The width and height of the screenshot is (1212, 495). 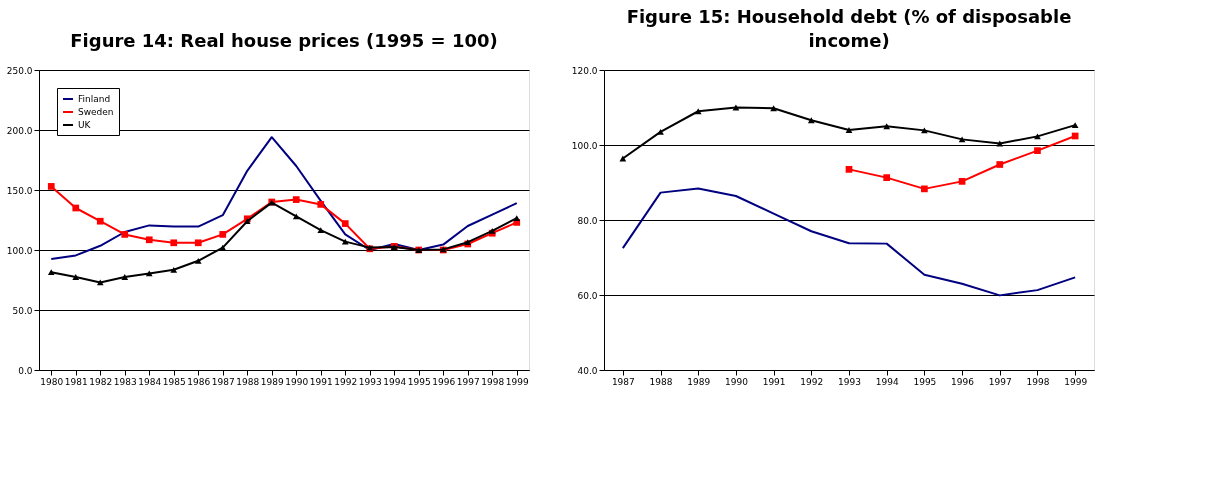 What do you see at coordinates (19, 130) in the screenshot?
I see `y-tick-label: 200.0` at bounding box center [19, 130].